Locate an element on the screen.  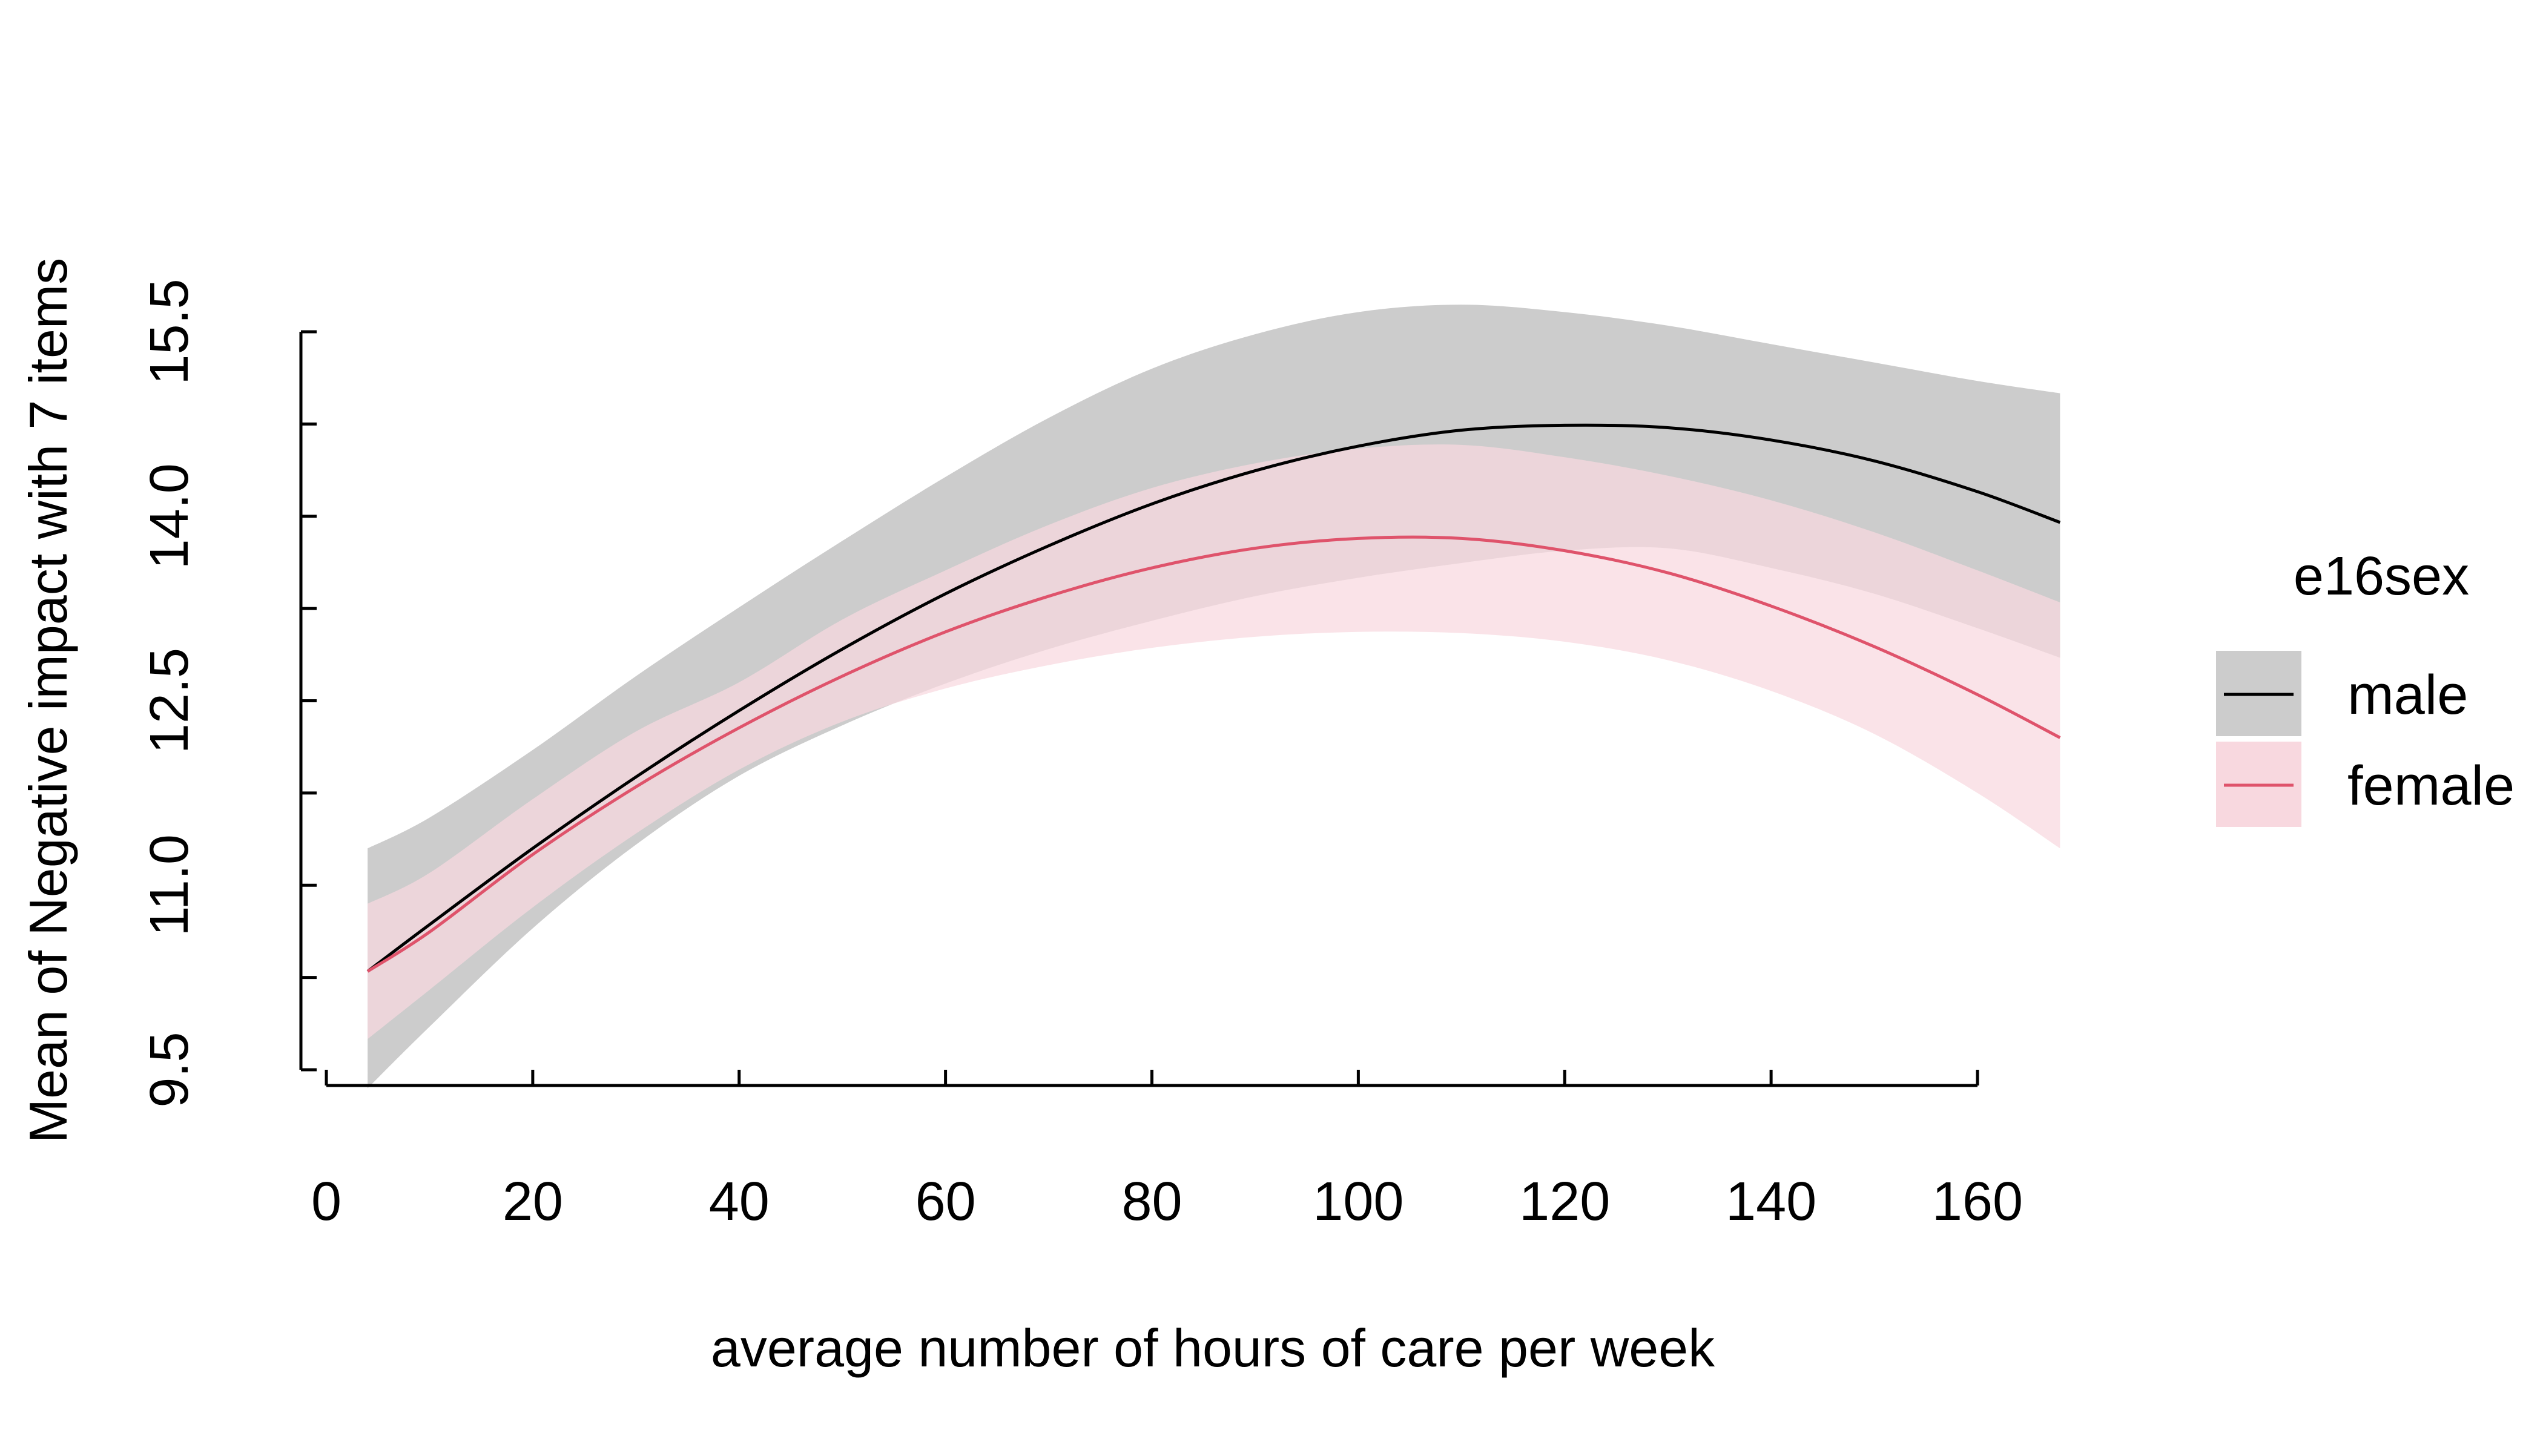
legend-item-female: female is located at coordinates (2366, 785).